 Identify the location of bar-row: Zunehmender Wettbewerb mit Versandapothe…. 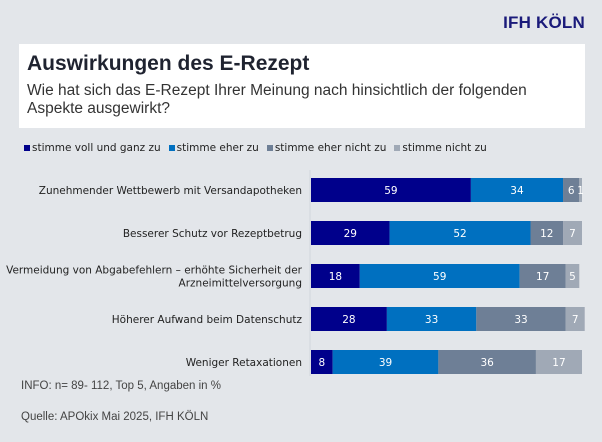
(311, 190).